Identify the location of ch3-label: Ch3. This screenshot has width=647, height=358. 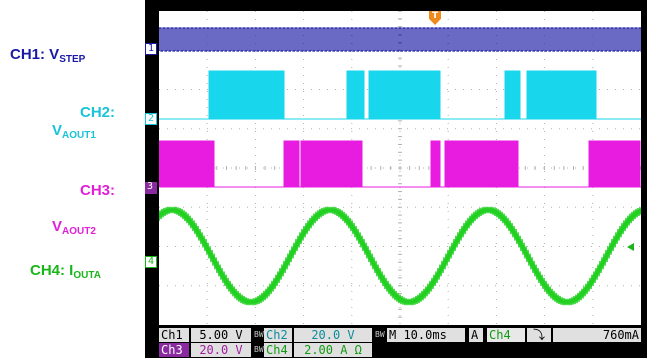
(174, 350).